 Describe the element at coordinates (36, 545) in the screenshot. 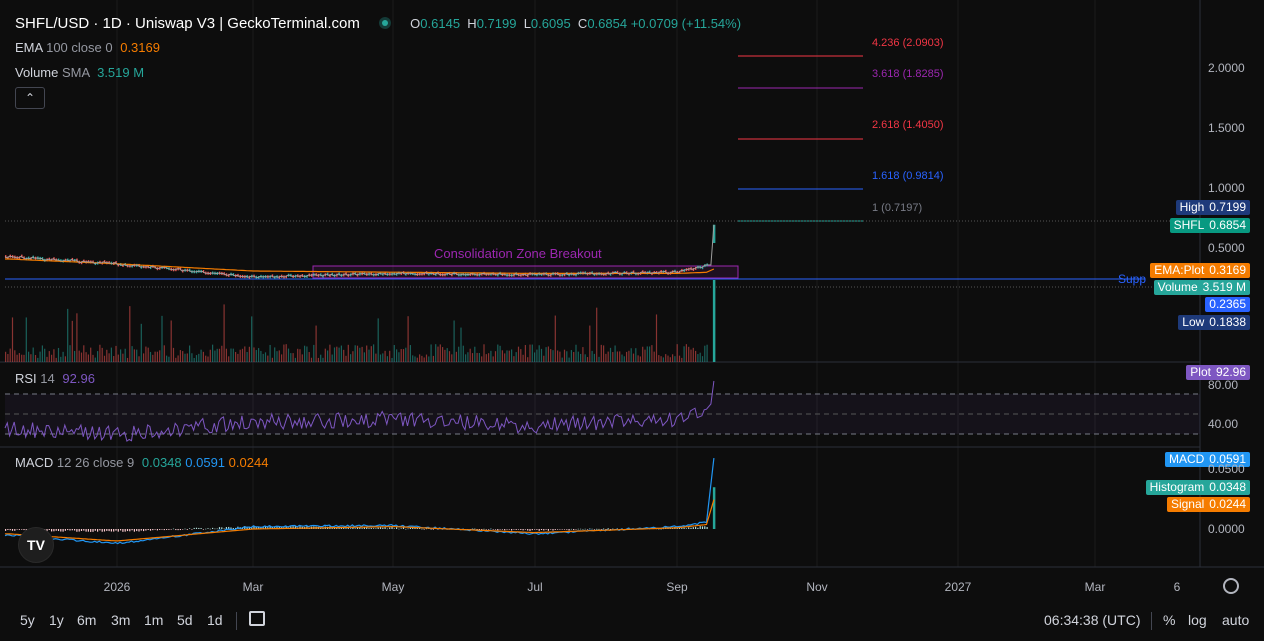

I see `tradingview-logo: TV` at that location.